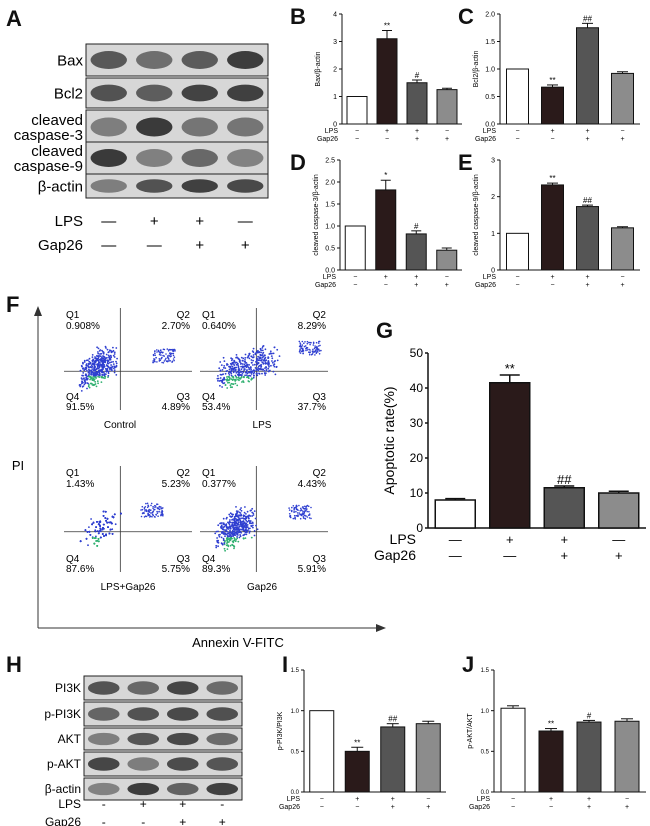  What do you see at coordinates (320, 315) in the screenshot?
I see `q2-name: Q2` at bounding box center [320, 315].